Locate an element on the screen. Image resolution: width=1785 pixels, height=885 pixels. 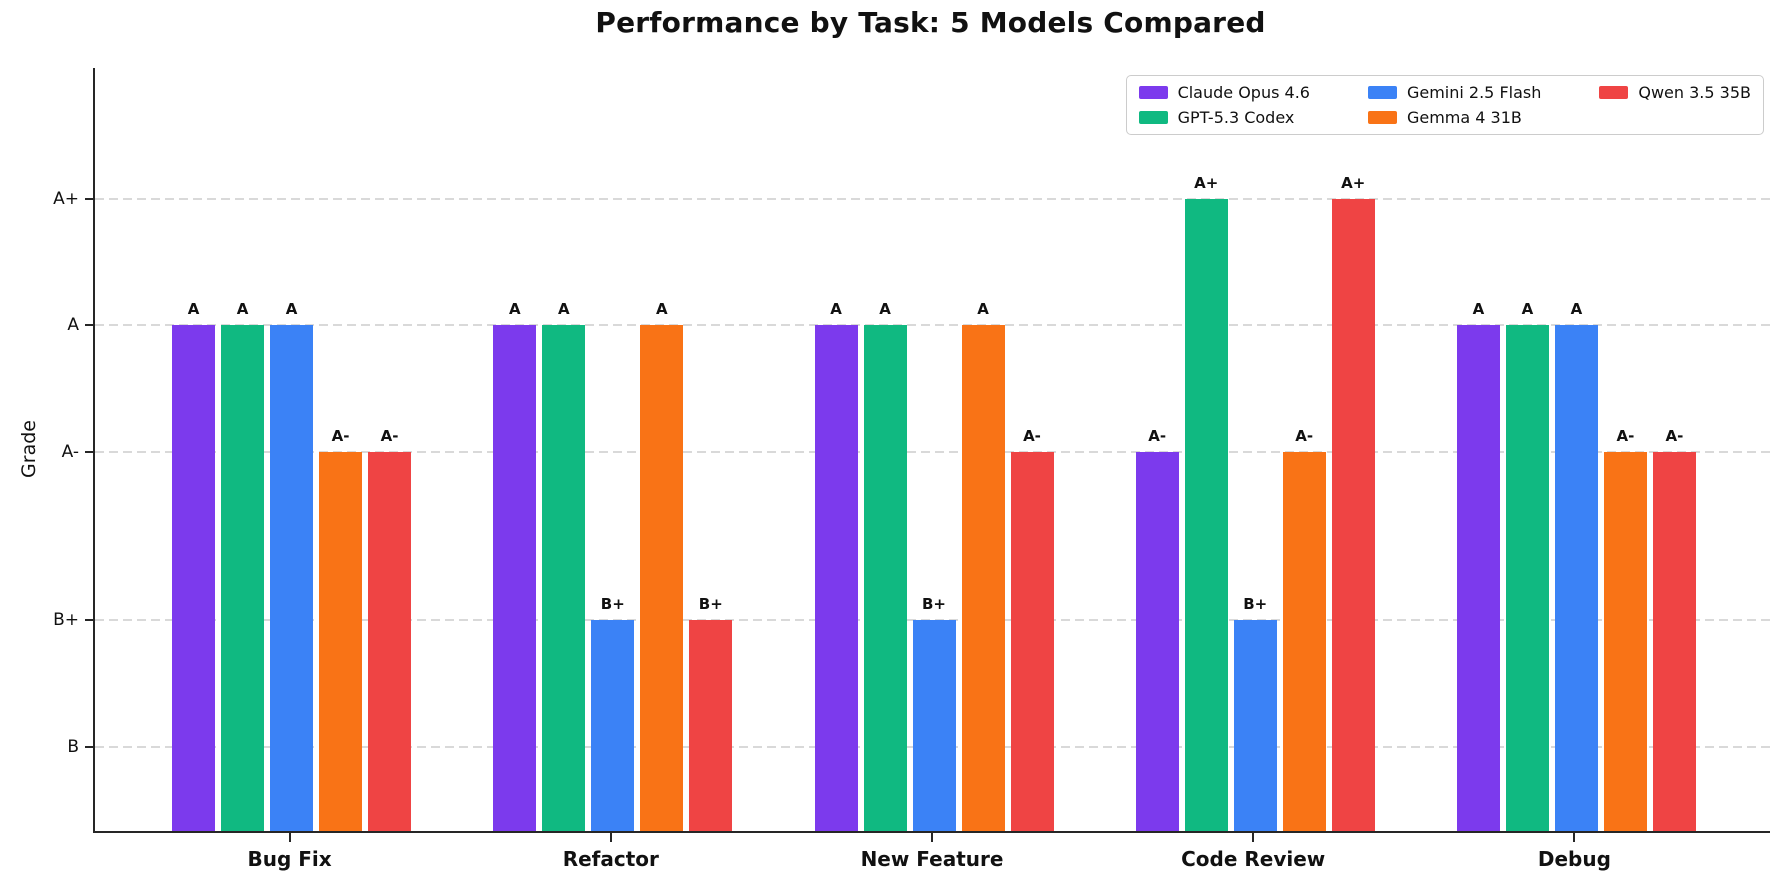
x-tick-cell: New Feature is located at coordinates (931, 852).